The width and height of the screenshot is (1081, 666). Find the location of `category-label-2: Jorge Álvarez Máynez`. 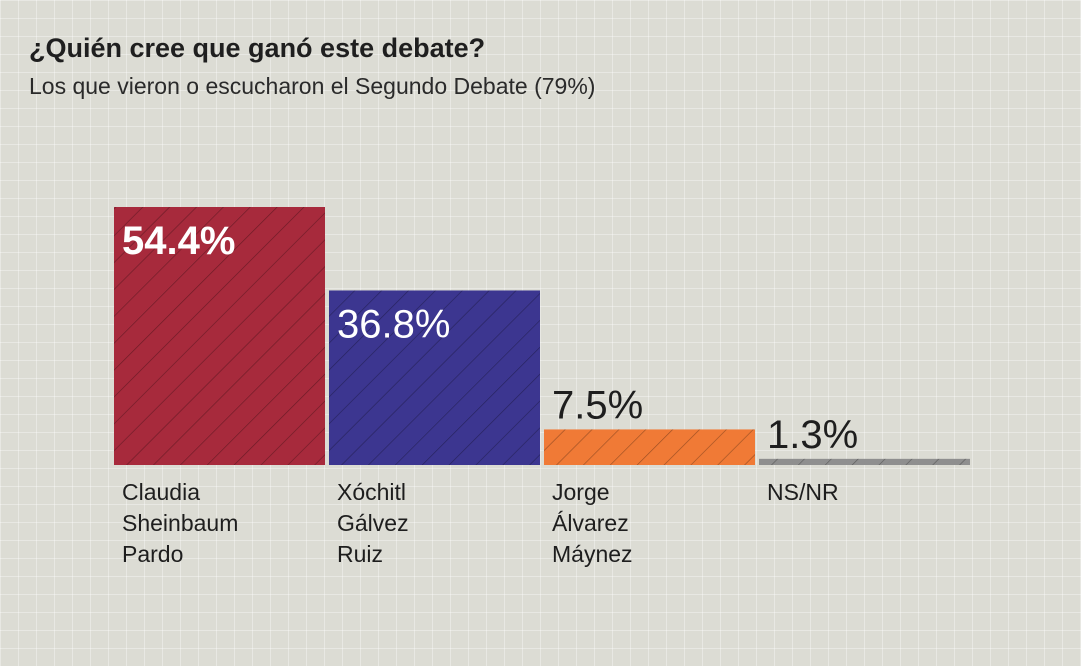

category-label-2: Jorge Álvarez Máynez is located at coordinates (592, 523).